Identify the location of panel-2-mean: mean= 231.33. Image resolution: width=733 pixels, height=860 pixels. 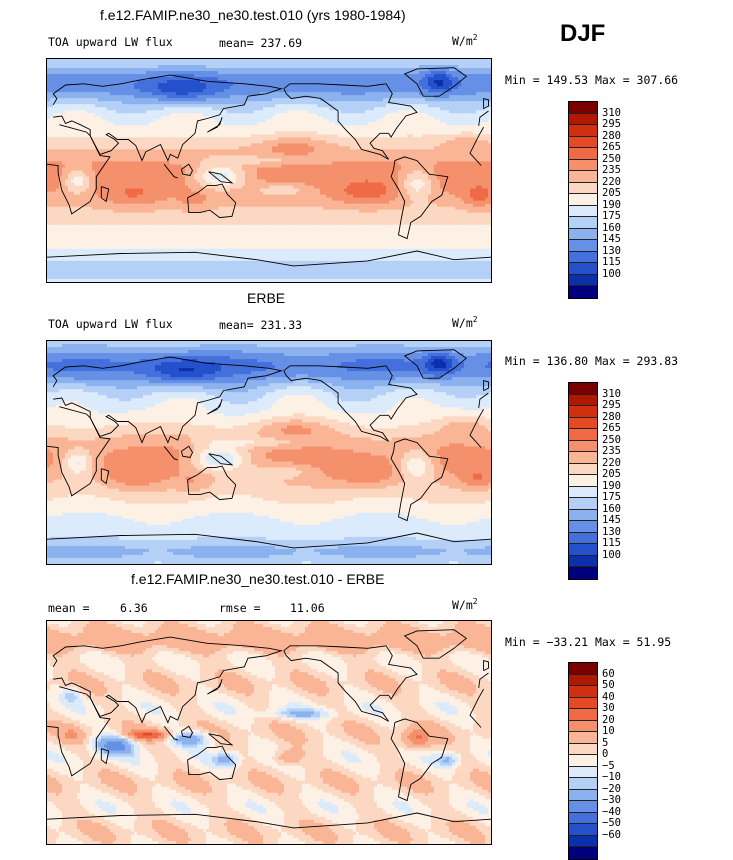
(260, 325).